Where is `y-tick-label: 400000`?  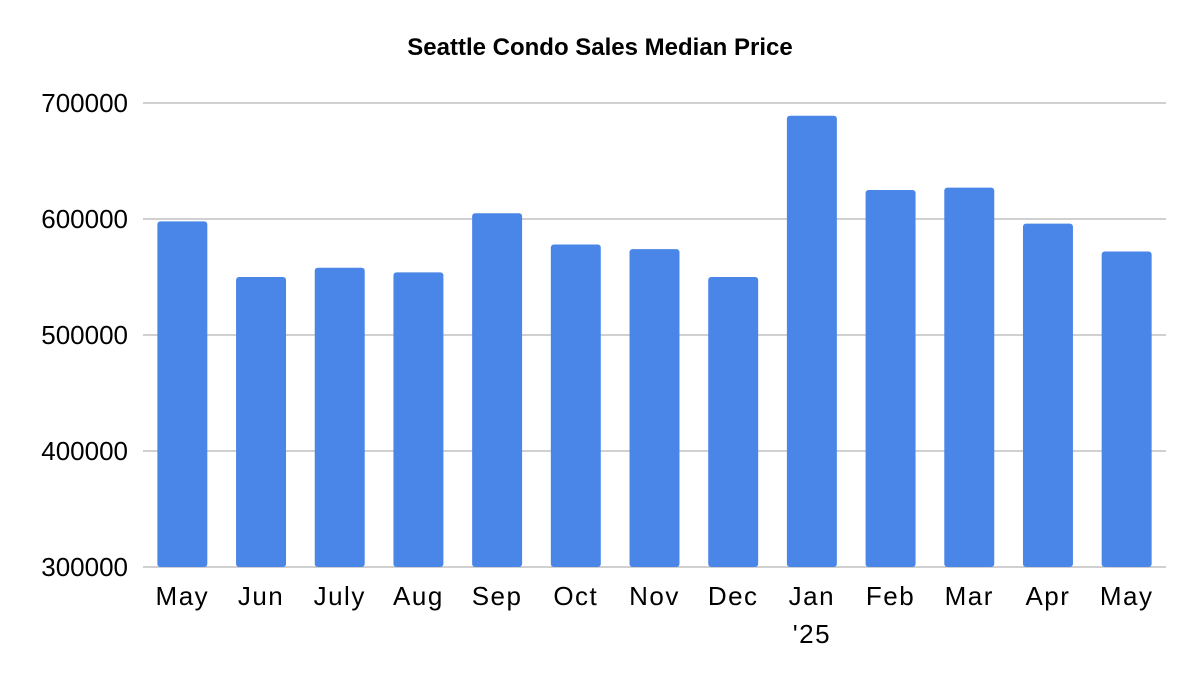
y-tick-label: 400000 is located at coordinates (84, 451).